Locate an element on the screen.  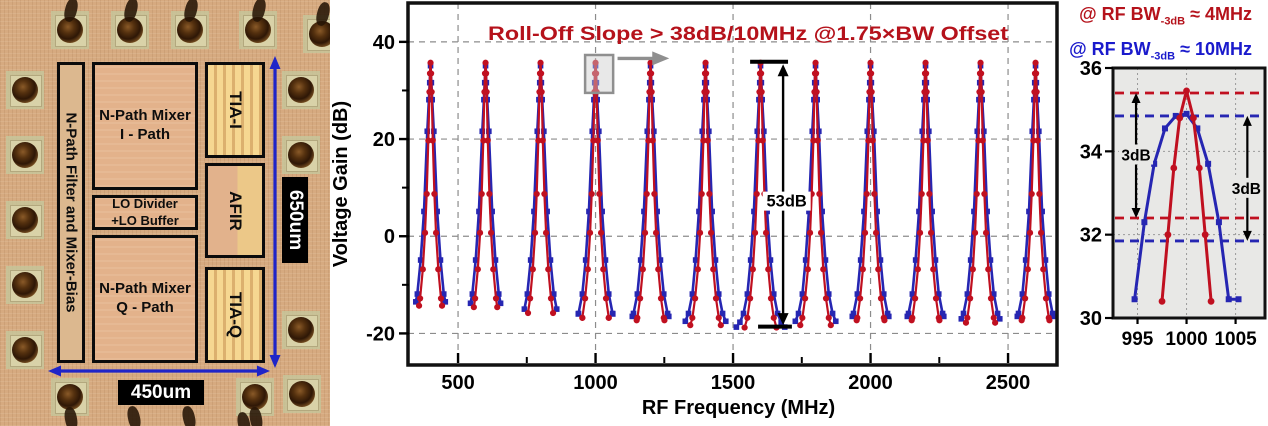
legend-item-4mhz: @ RF BW-3dB ≈ 4MHz is located at coordinates (1149, 18).